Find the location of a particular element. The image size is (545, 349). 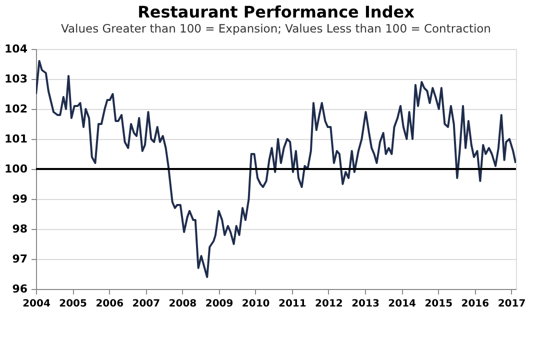

x-tick-label: 2008 is located at coordinates (182, 304).